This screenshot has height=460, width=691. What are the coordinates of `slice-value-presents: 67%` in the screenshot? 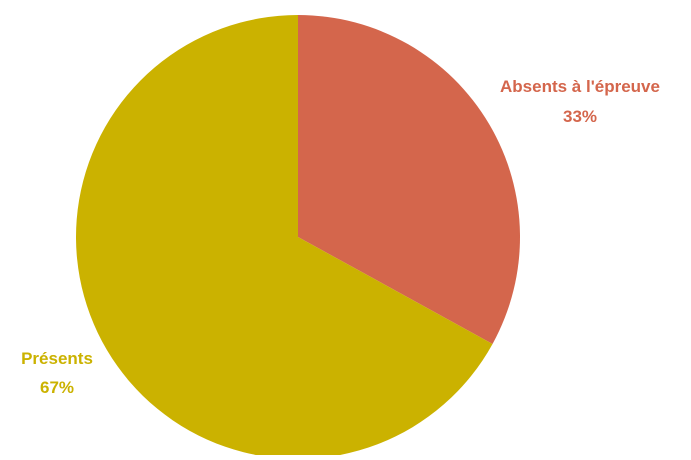 It's located at (57, 387).